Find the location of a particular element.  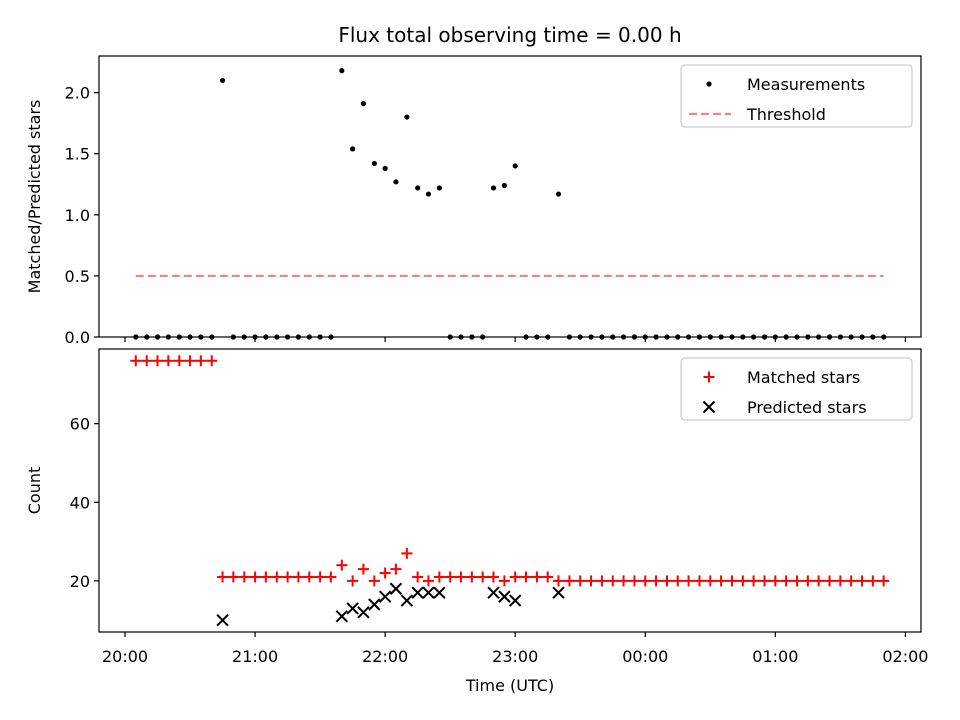

legend-label: Threshold is located at coordinates (786, 114).